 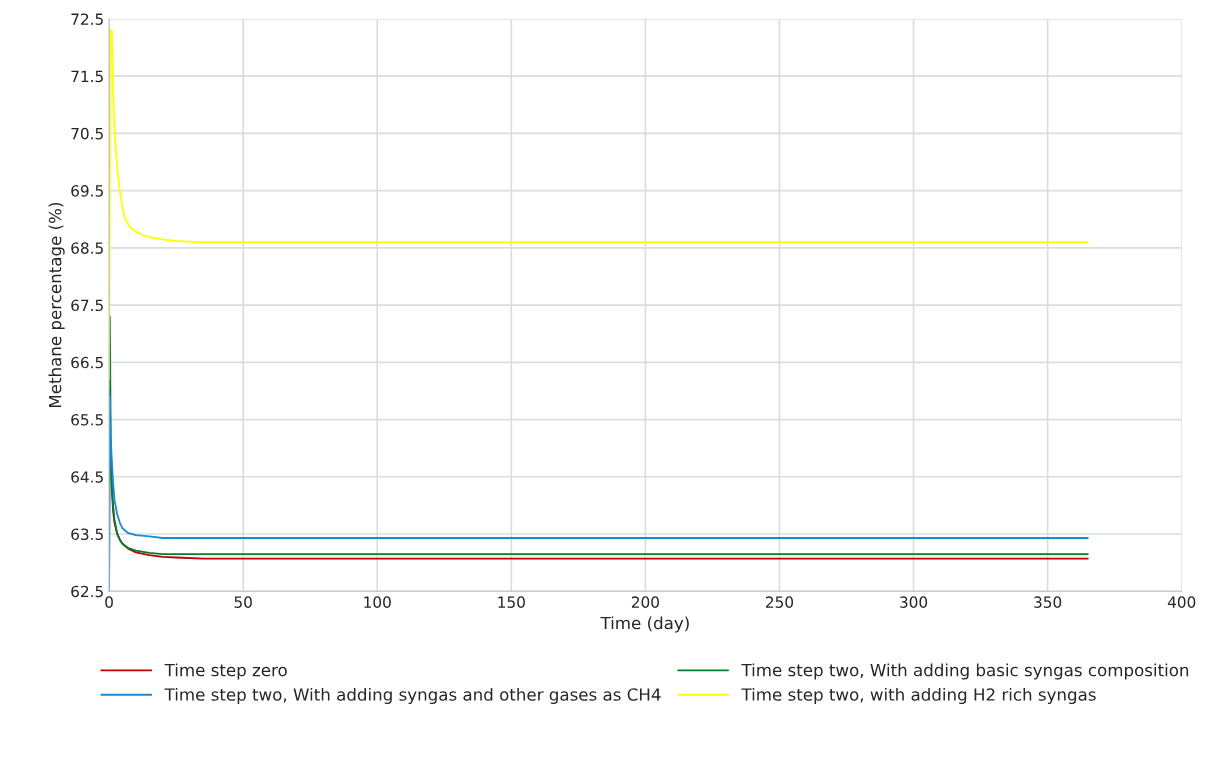 What do you see at coordinates (914, 602) in the screenshot?
I see `x-tick-label: 300` at bounding box center [914, 602].